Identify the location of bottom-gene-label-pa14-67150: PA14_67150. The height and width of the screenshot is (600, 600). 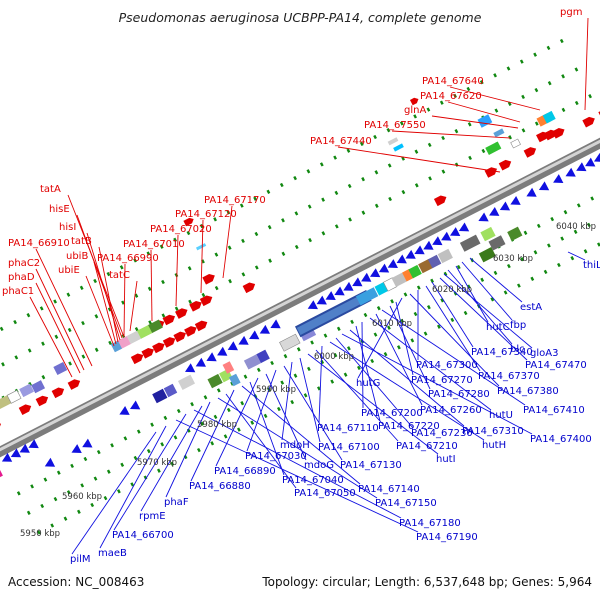
(406, 503).